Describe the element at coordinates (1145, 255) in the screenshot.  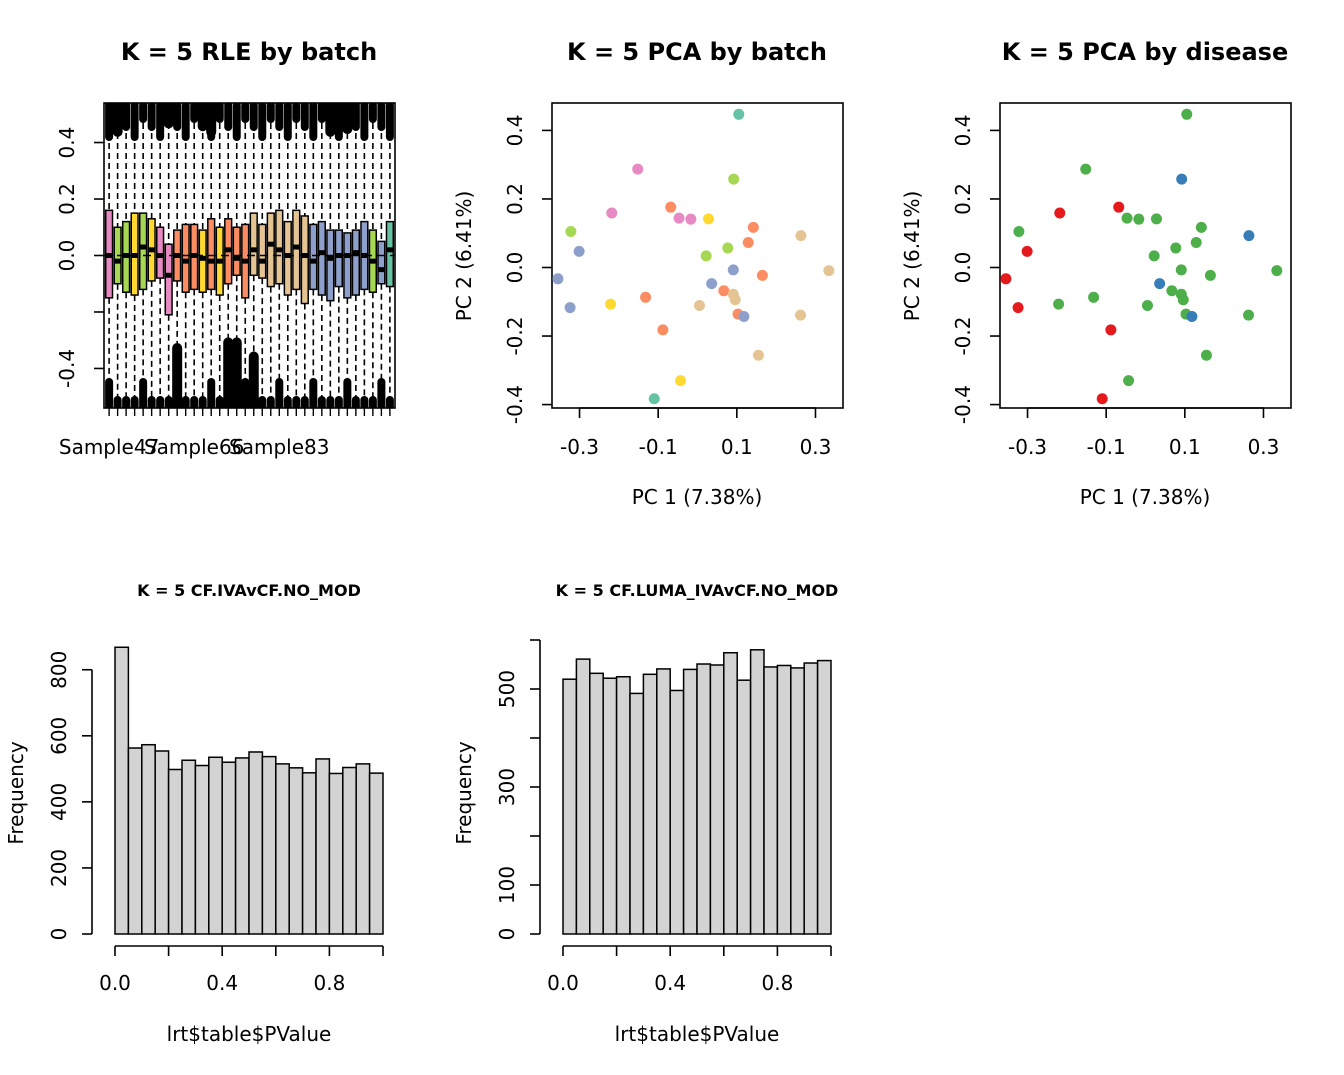
I see `pca-disease-frame` at that location.